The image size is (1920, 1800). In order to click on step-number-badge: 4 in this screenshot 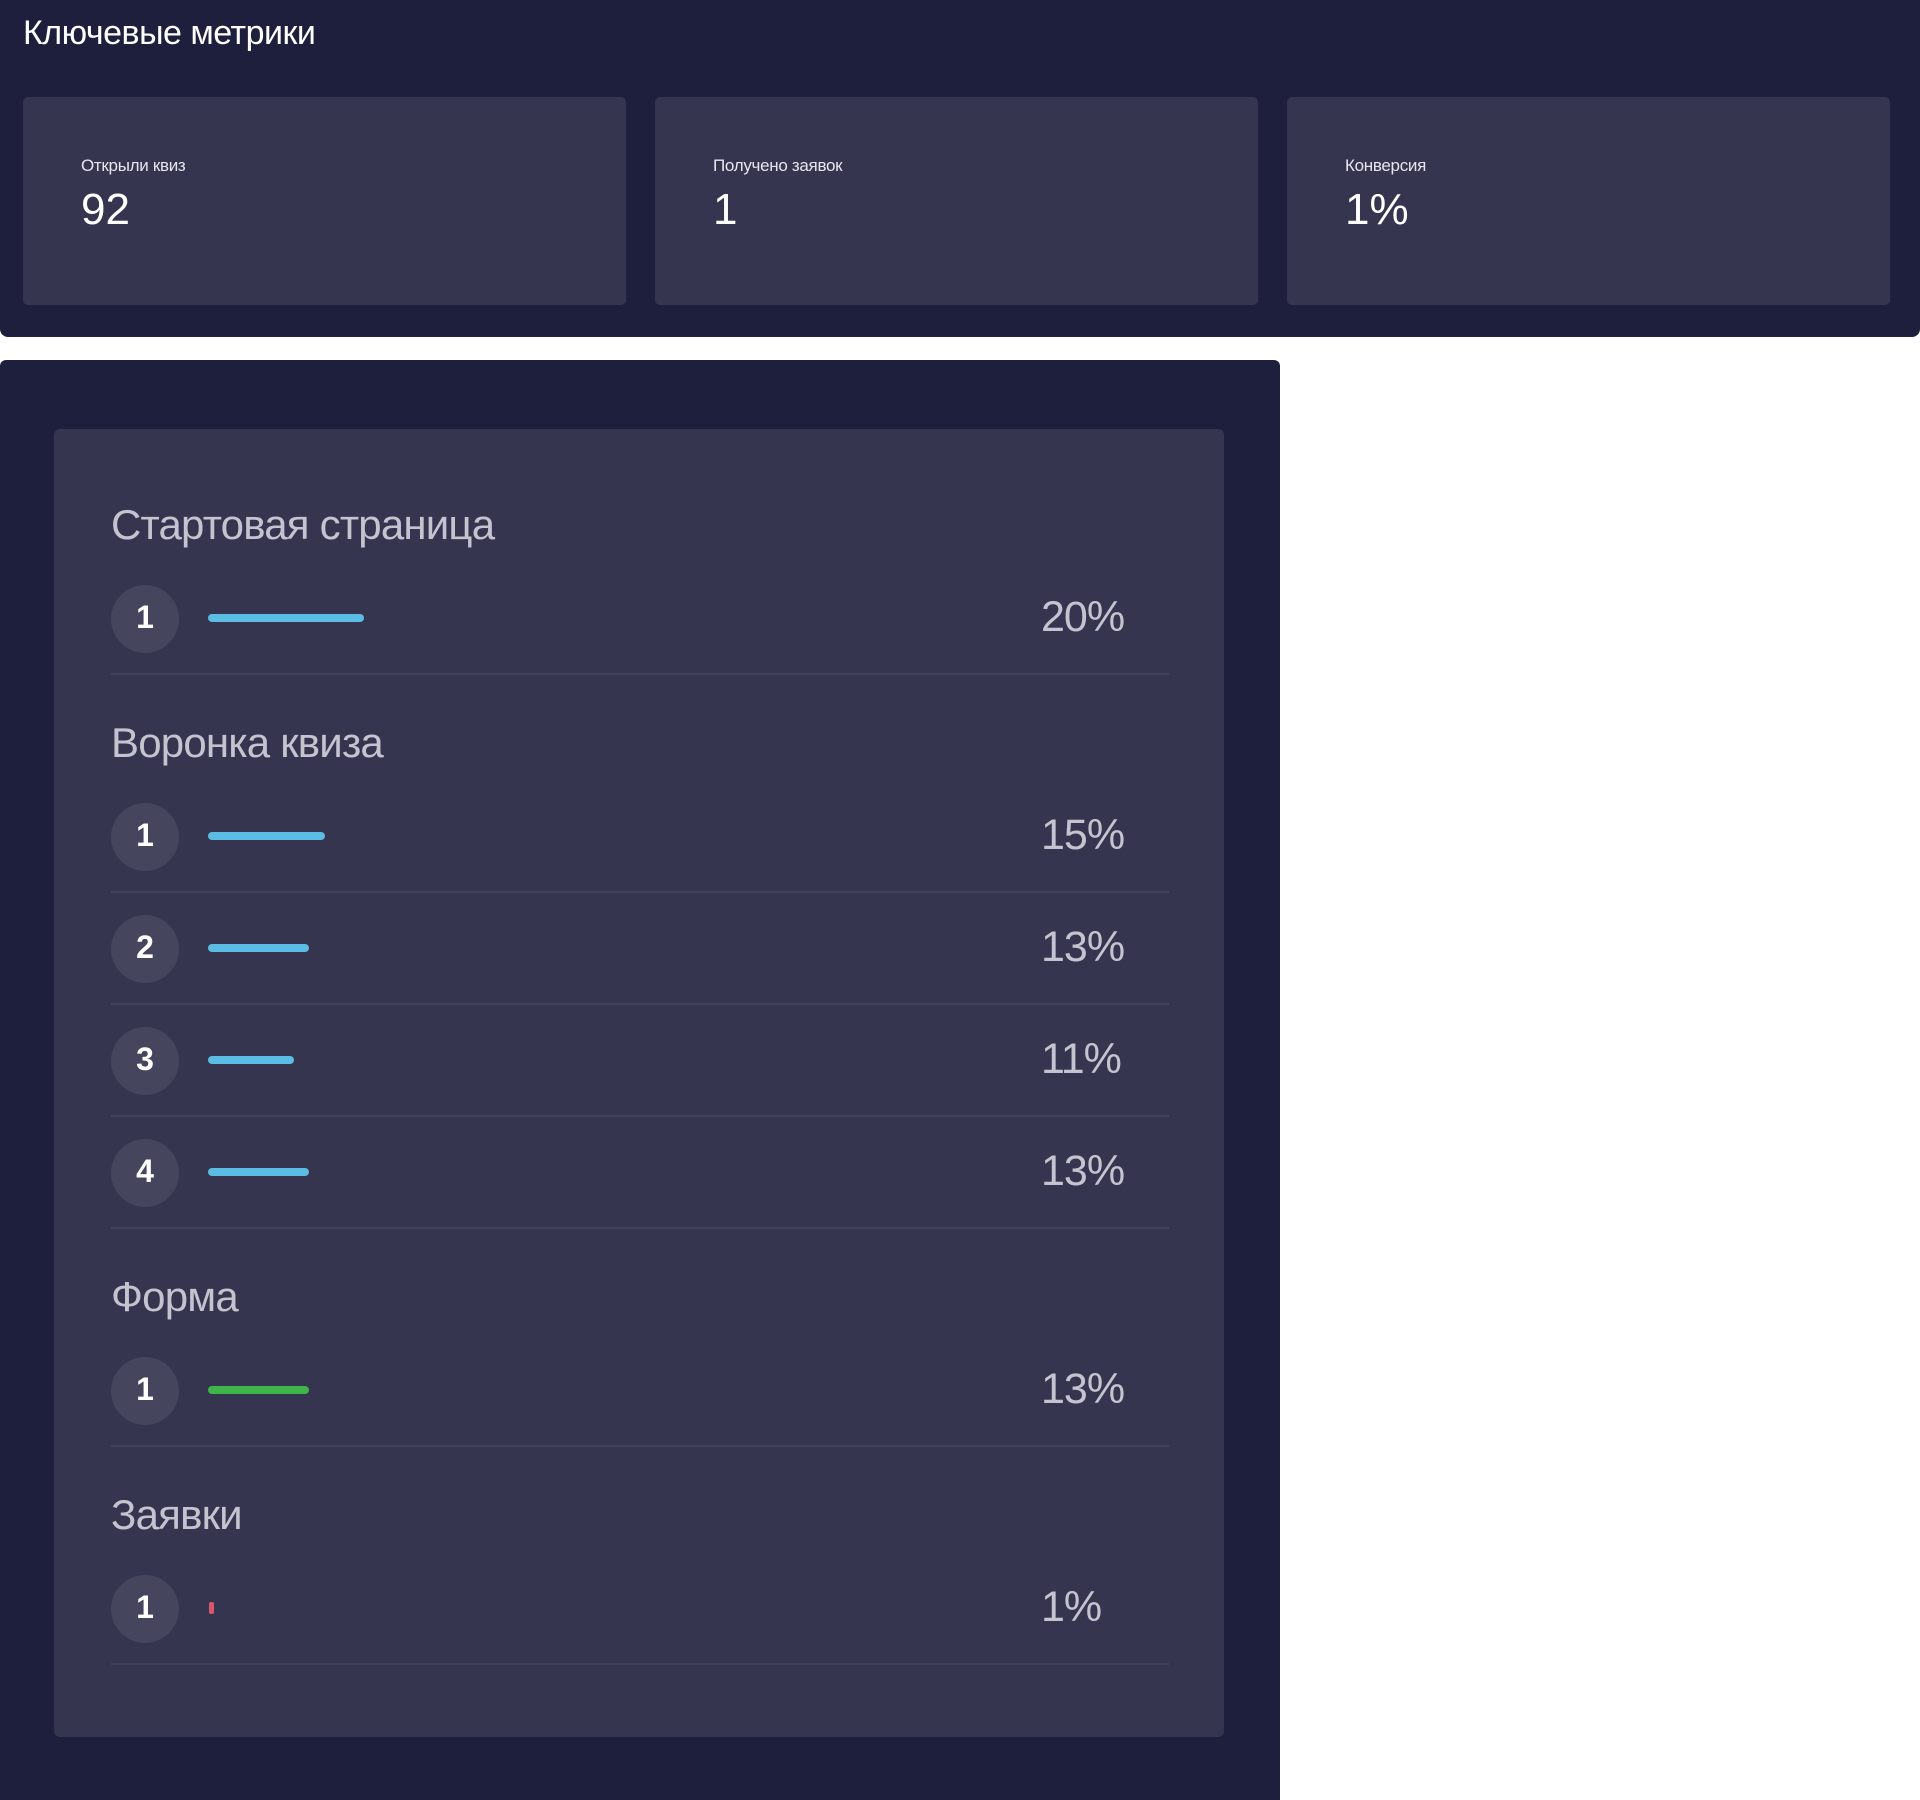, I will do `click(145, 1173)`.